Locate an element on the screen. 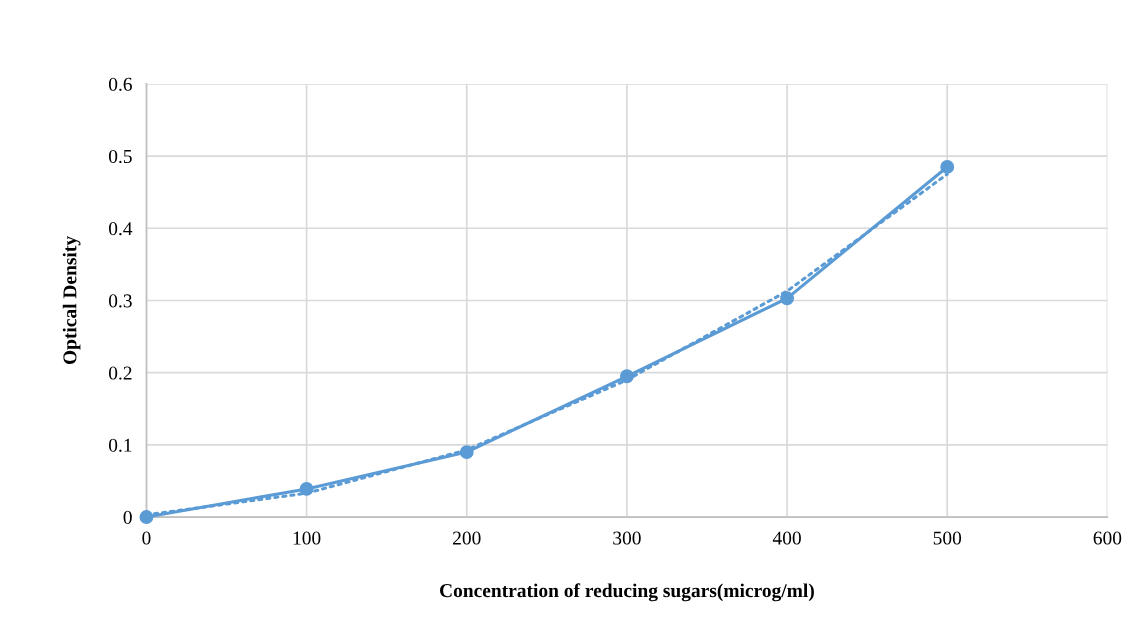 Image resolution: width=1144 pixels, height=617 pixels. y-tick-label: 0.3 is located at coordinates (120, 301).